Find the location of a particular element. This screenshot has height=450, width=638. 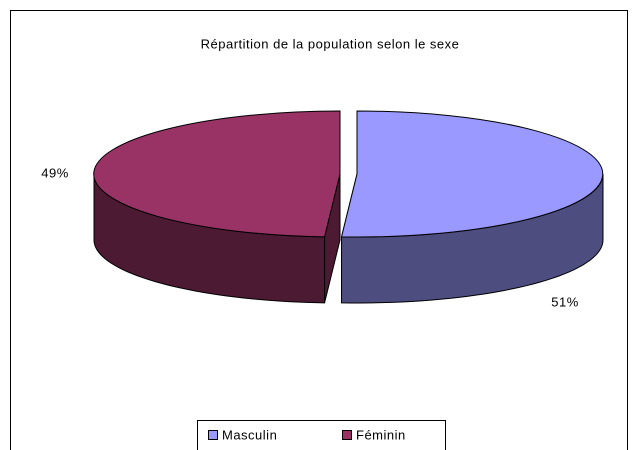

legend-box is located at coordinates (321, 435).